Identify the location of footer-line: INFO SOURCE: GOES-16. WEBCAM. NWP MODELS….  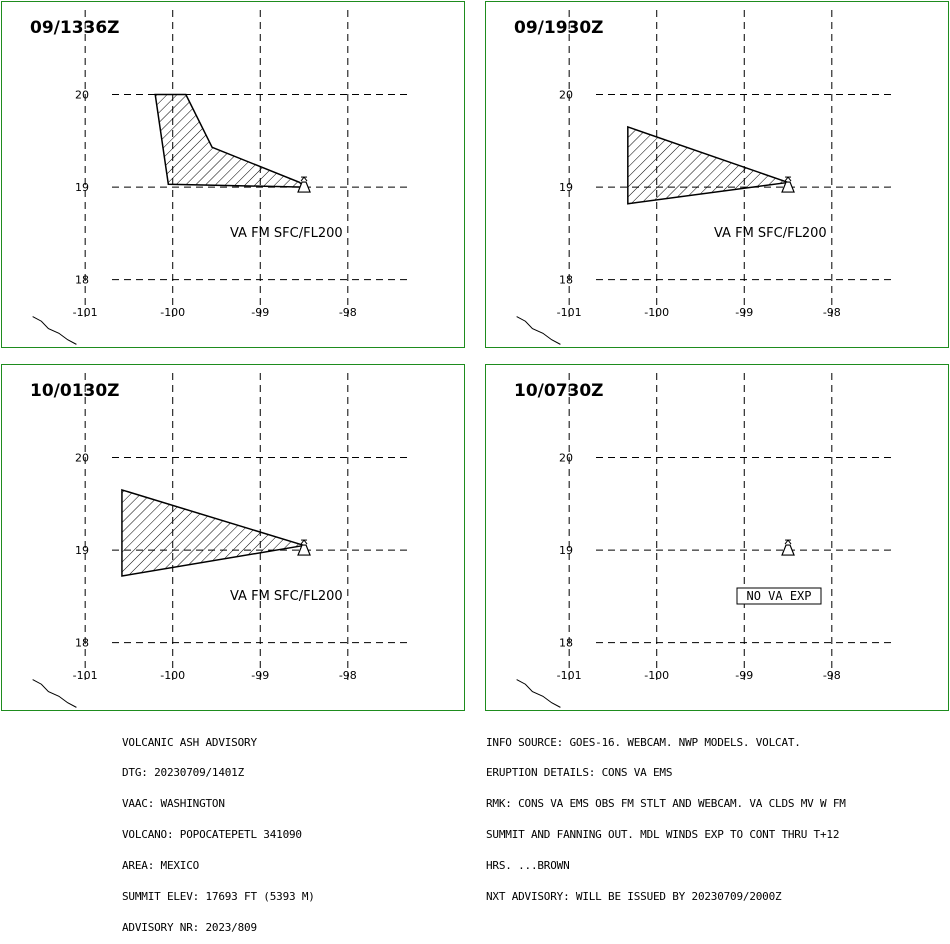
(643, 742).